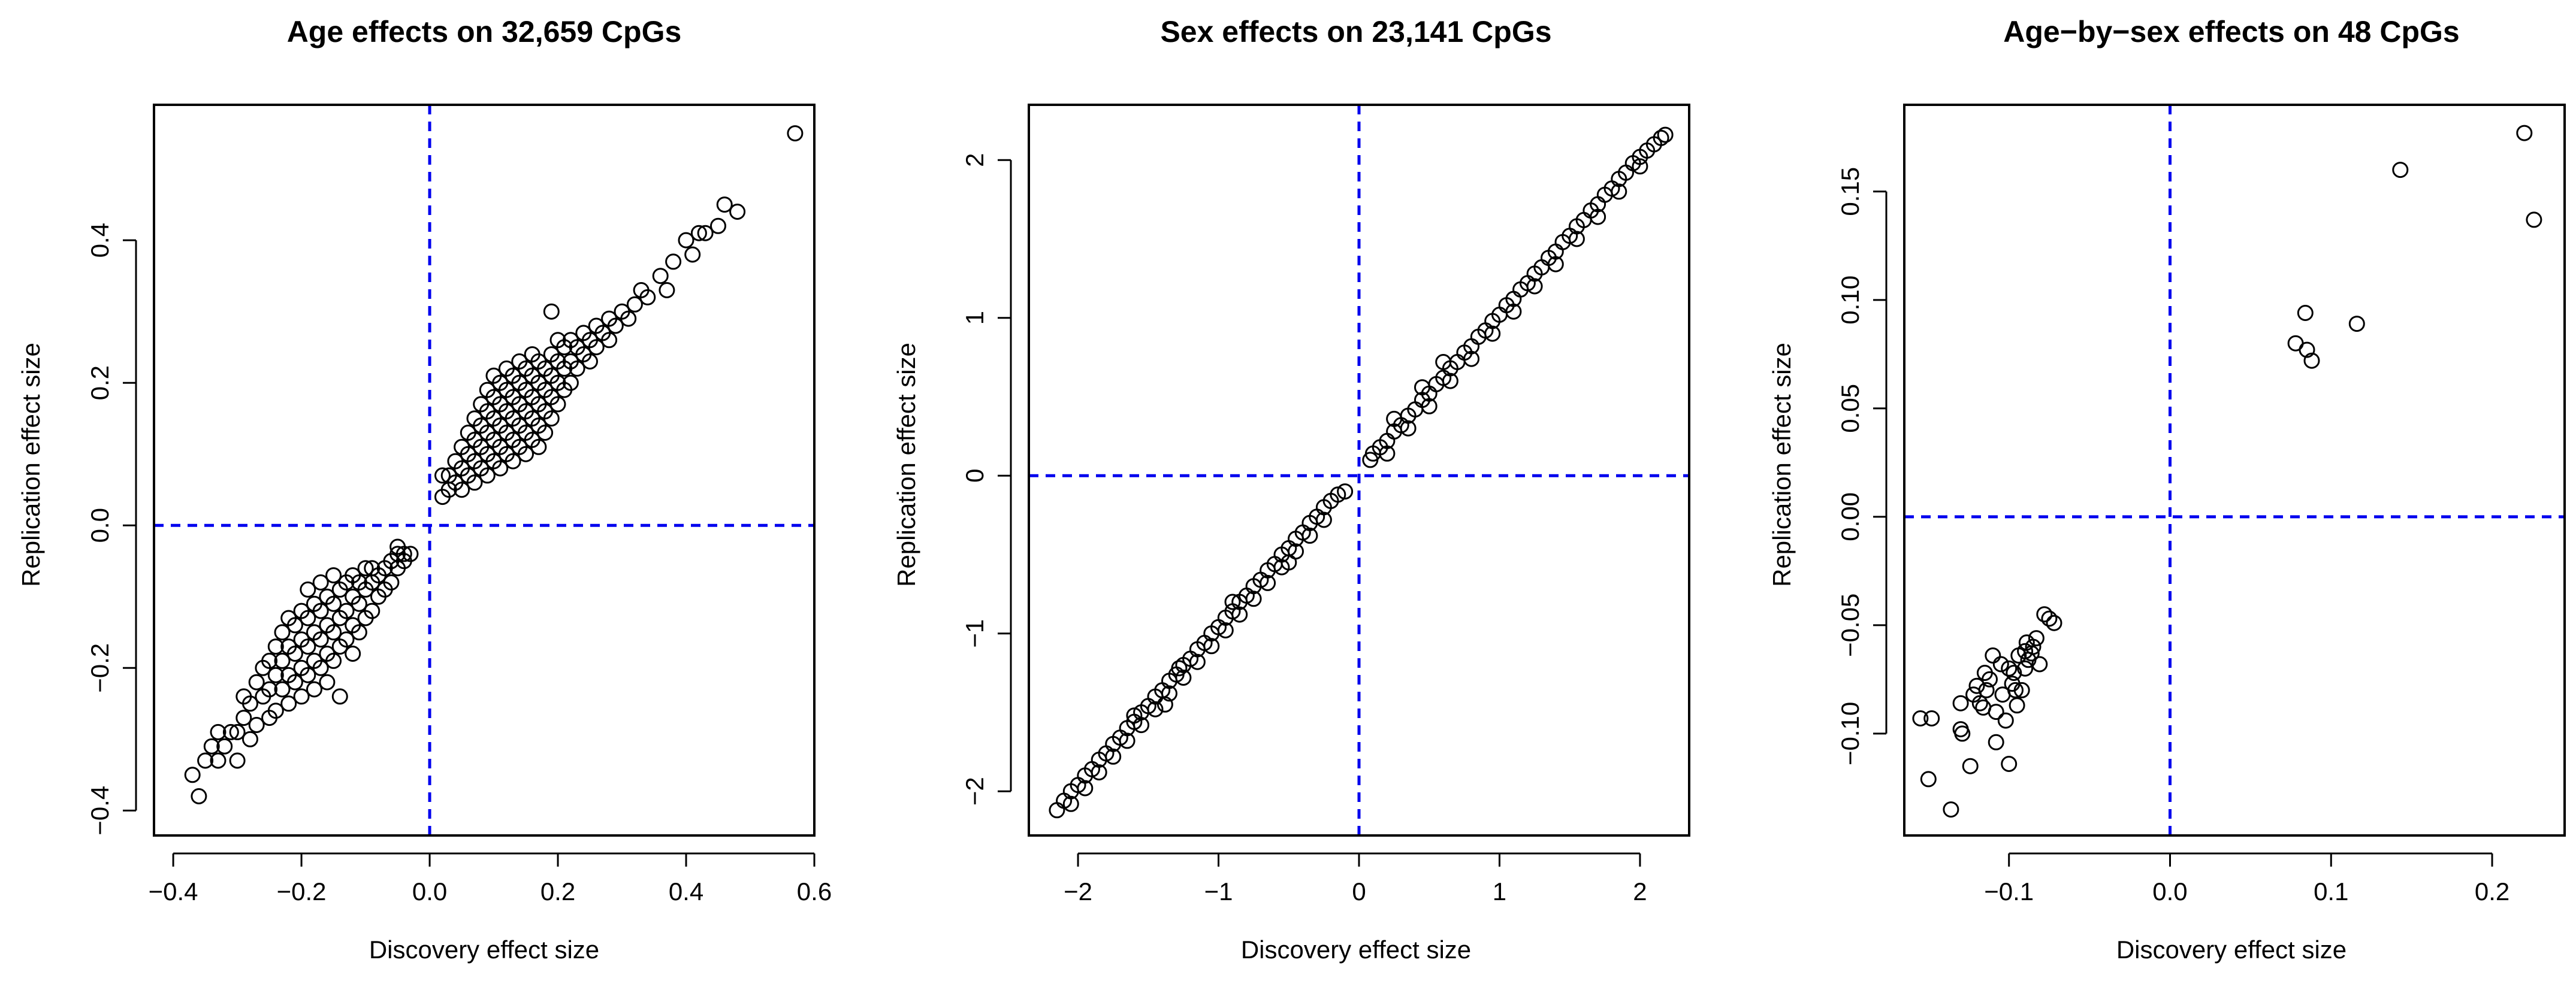 Image resolution: width=2576 pixels, height=987 pixels. I want to click on x-tick-label: 0.6, so click(815, 891).